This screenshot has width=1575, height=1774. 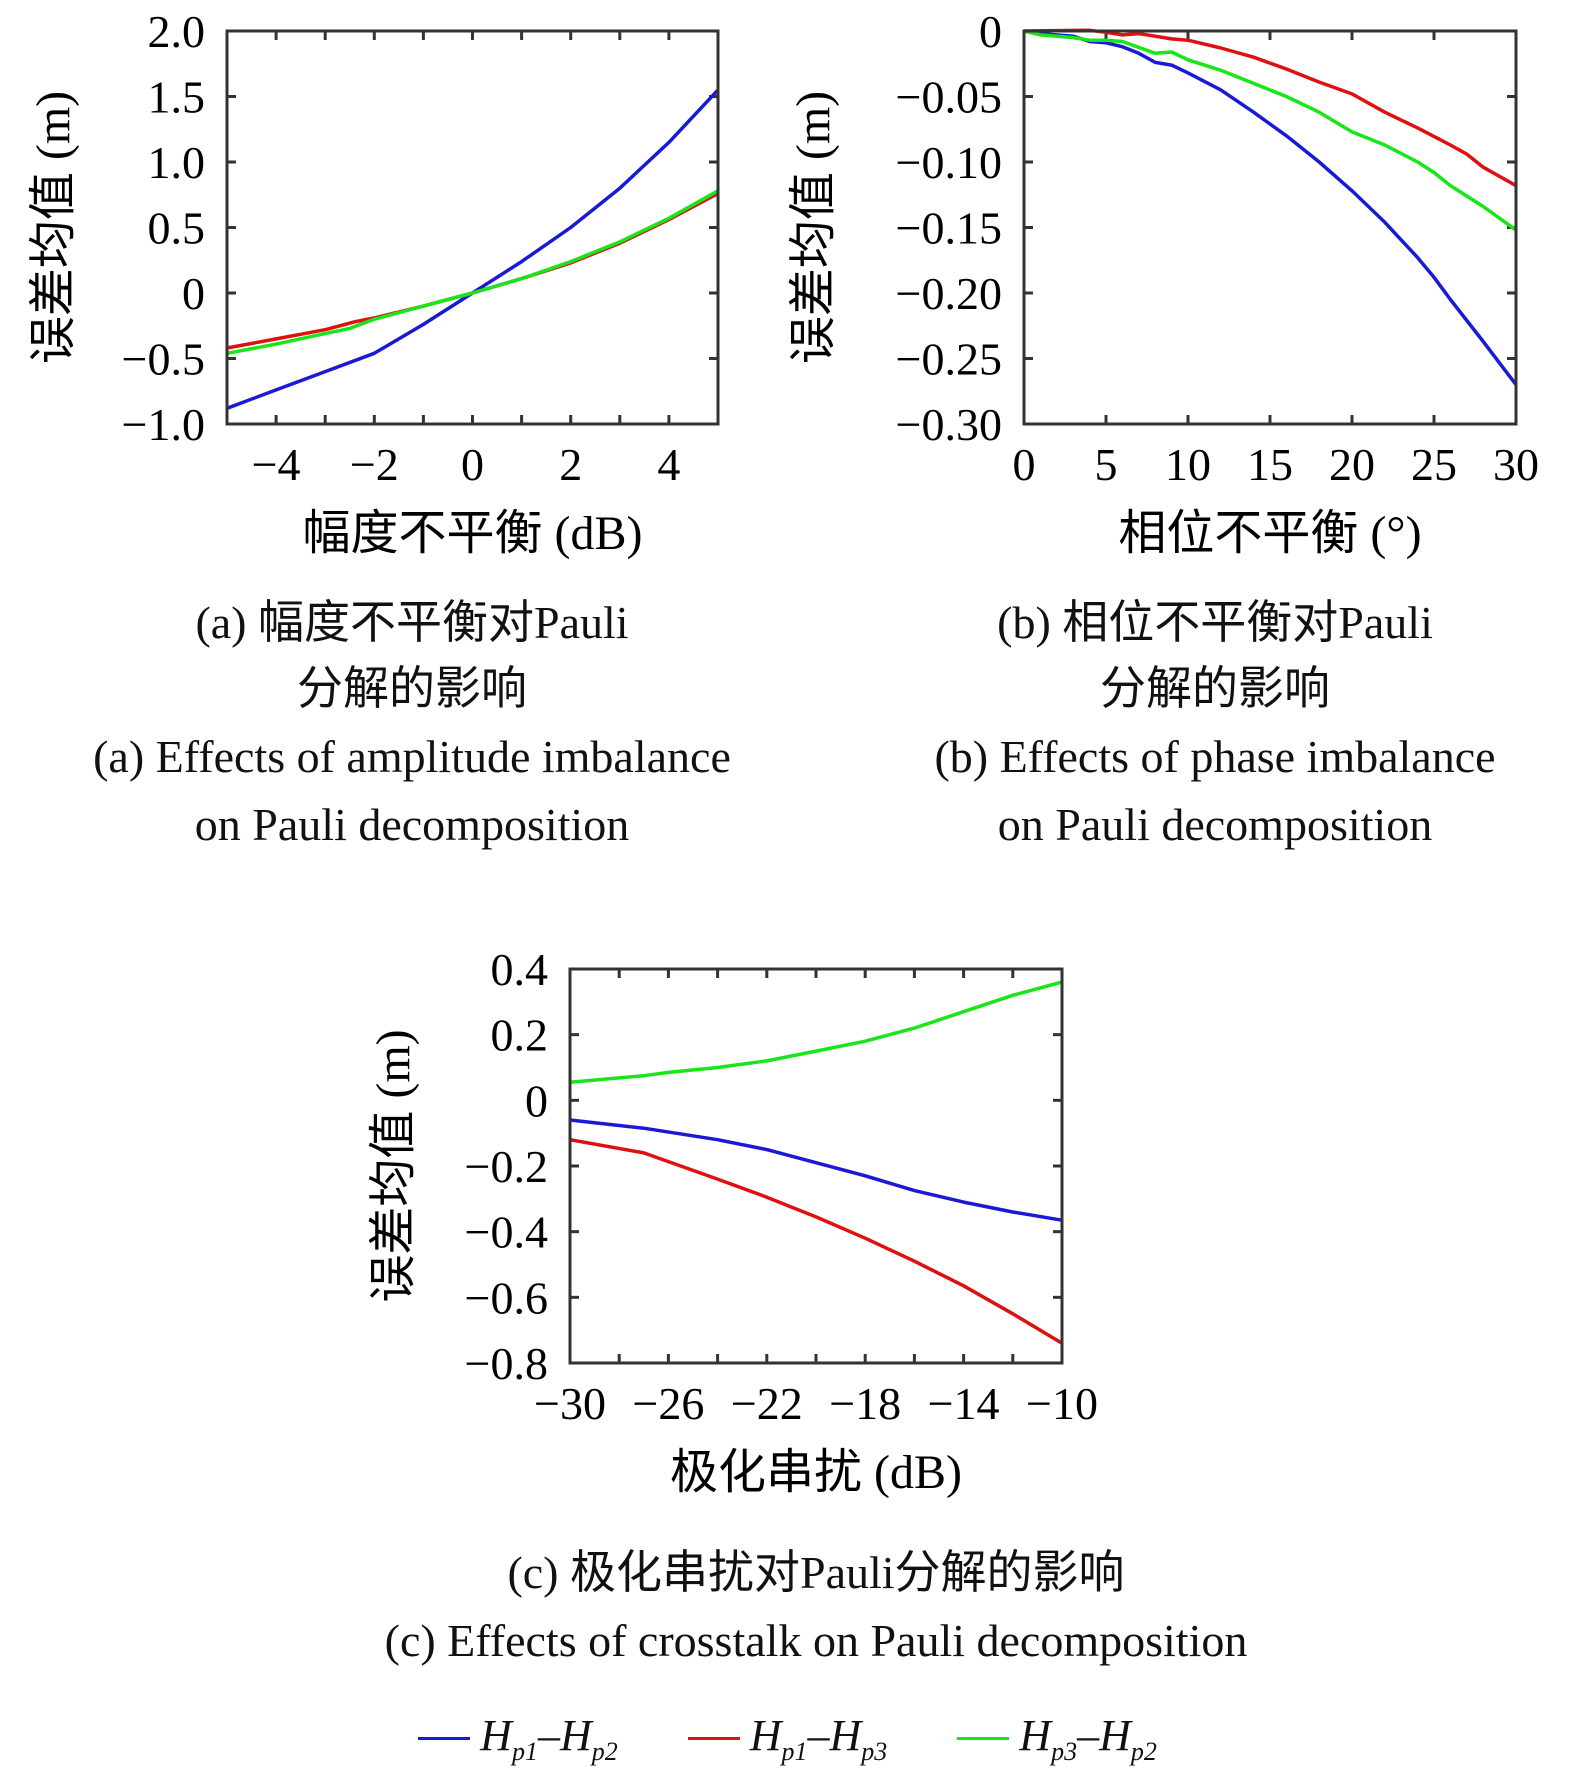 What do you see at coordinates (1215, 756) in the screenshot?
I see `caption-b-en-1: (b) Effects of phase imbalance` at bounding box center [1215, 756].